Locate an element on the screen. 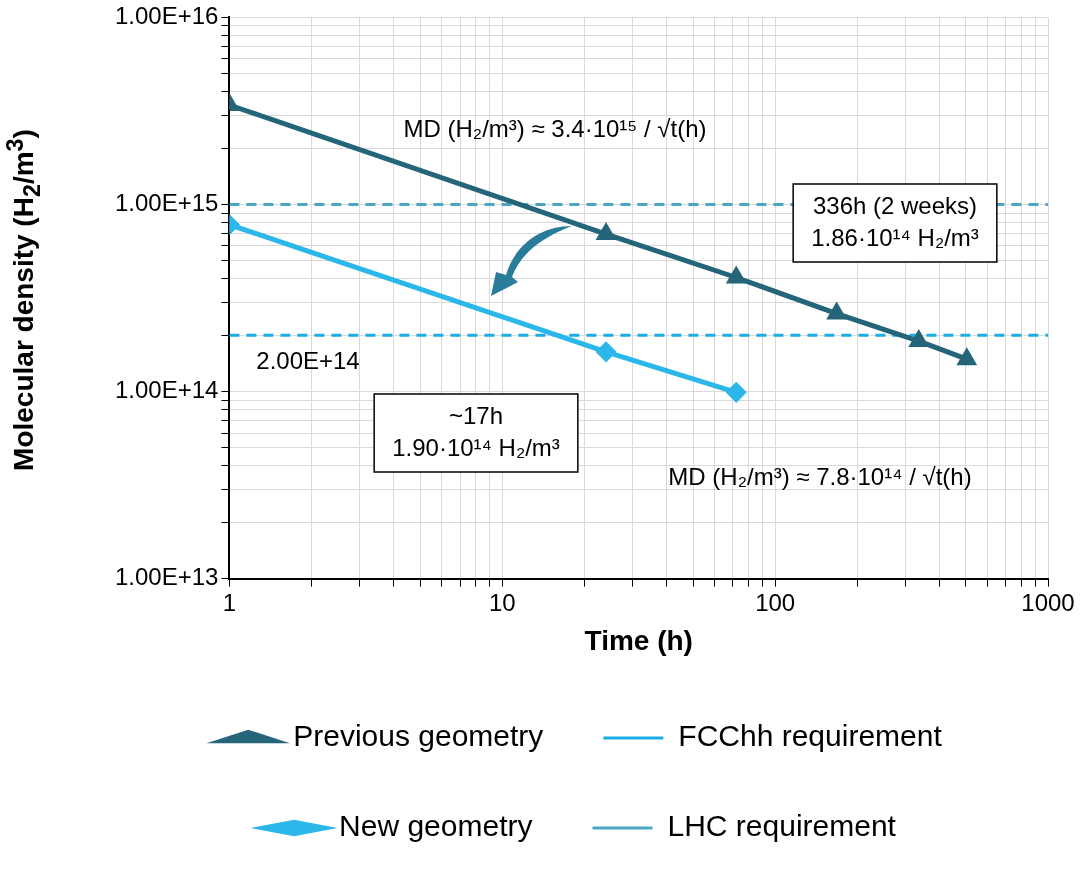 The image size is (1082, 875). y-tick-label: 1.00E+15 is located at coordinates (166, 203).